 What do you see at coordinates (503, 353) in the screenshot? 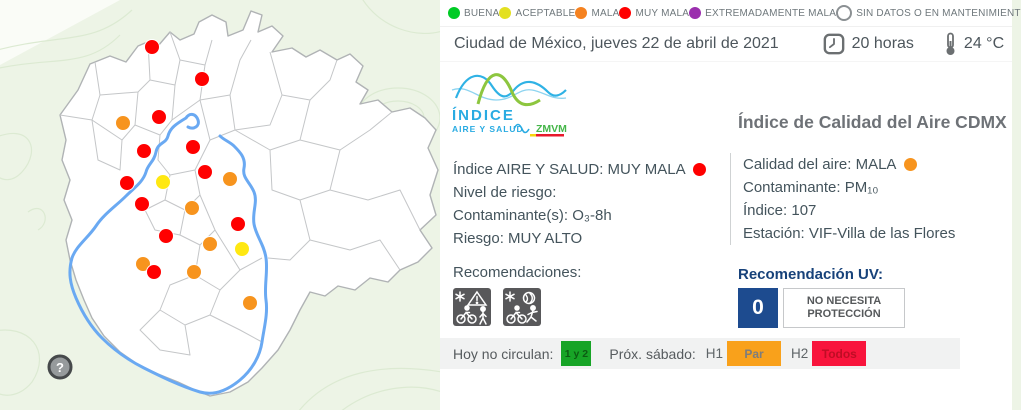
I see `no-circula-today-label: Hoy no circulan:` at bounding box center [503, 353].